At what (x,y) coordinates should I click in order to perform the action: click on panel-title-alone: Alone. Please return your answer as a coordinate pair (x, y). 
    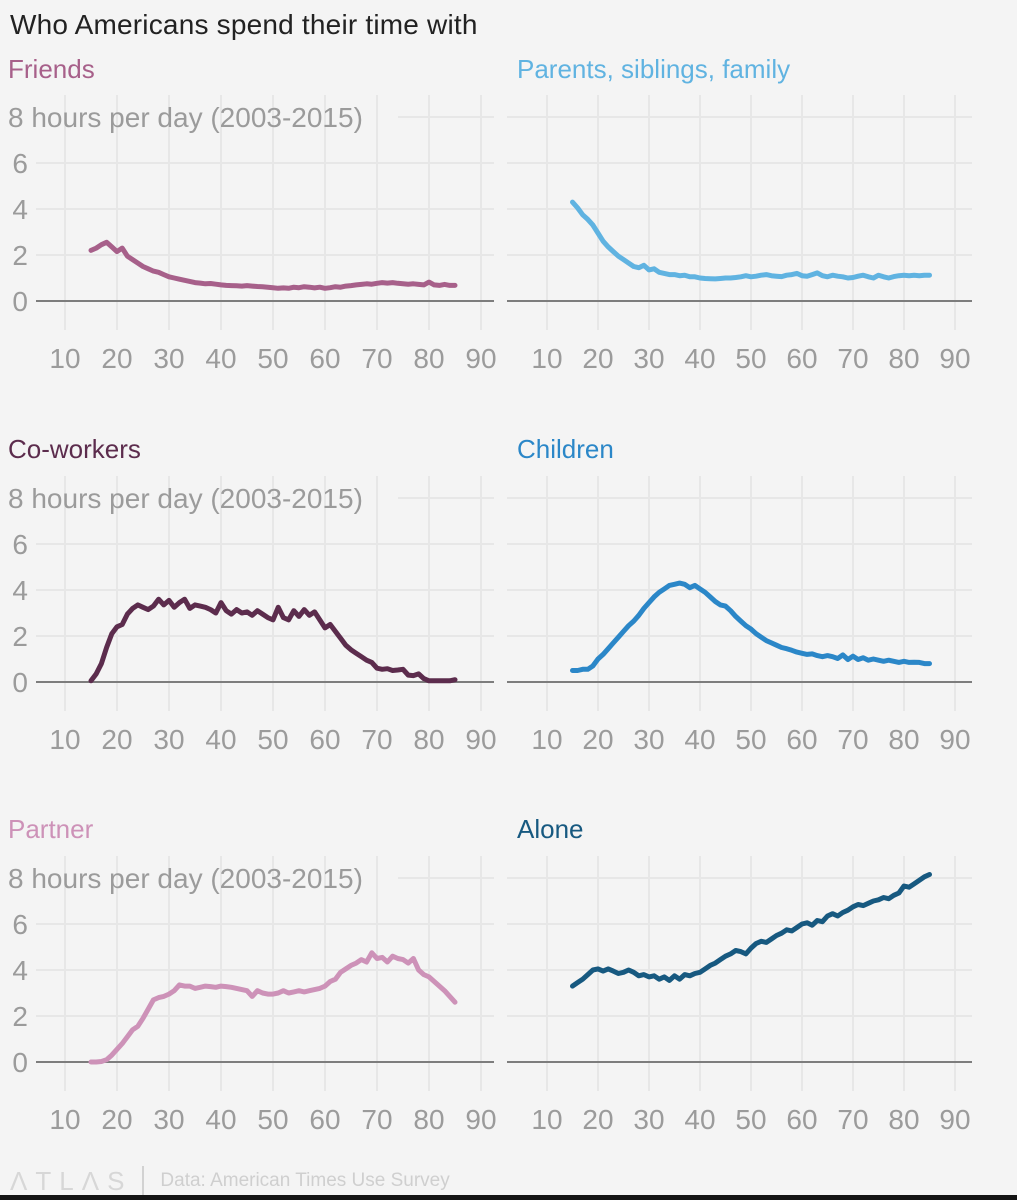
    Looking at the image, I should click on (550, 829).